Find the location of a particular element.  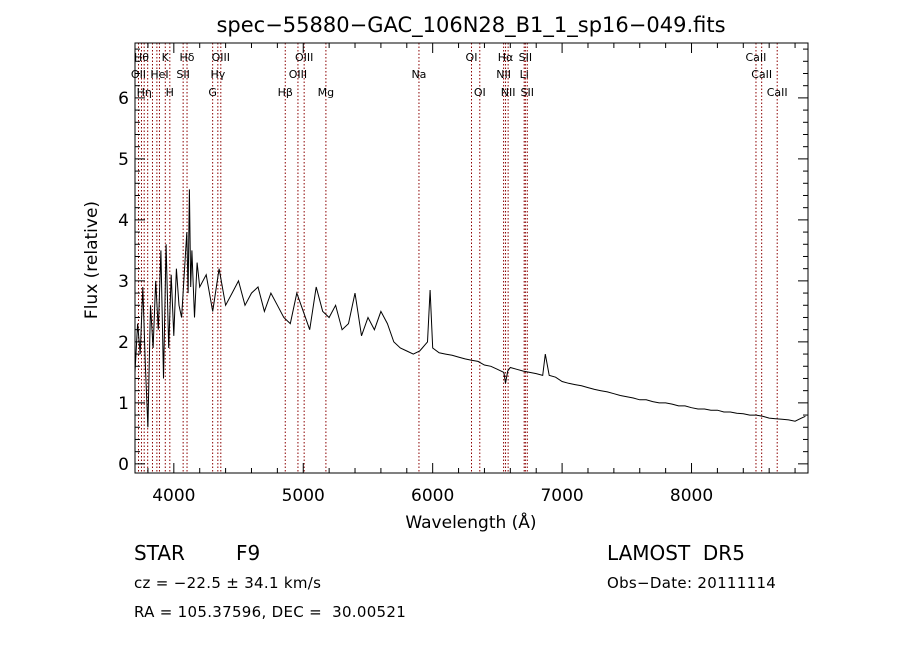

y-tick-label: 5 is located at coordinates (123, 160).